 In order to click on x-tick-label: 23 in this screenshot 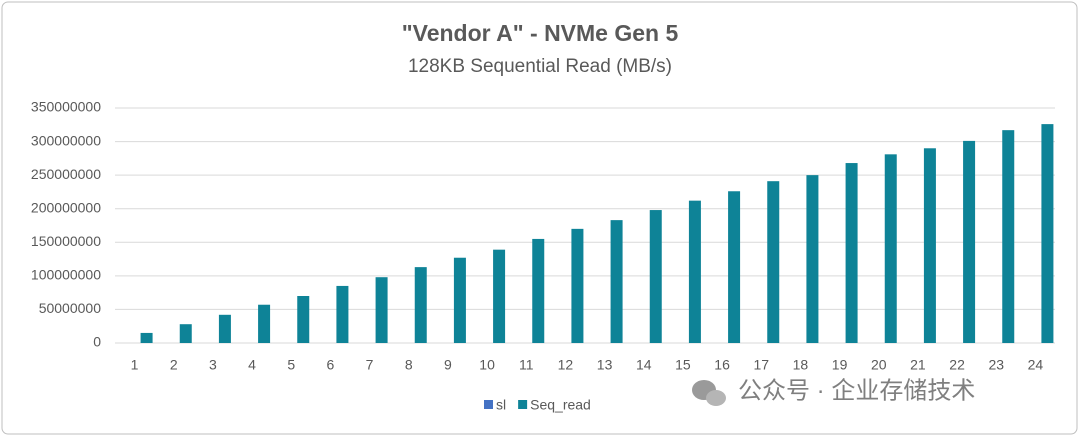, I will do `click(996, 365)`.